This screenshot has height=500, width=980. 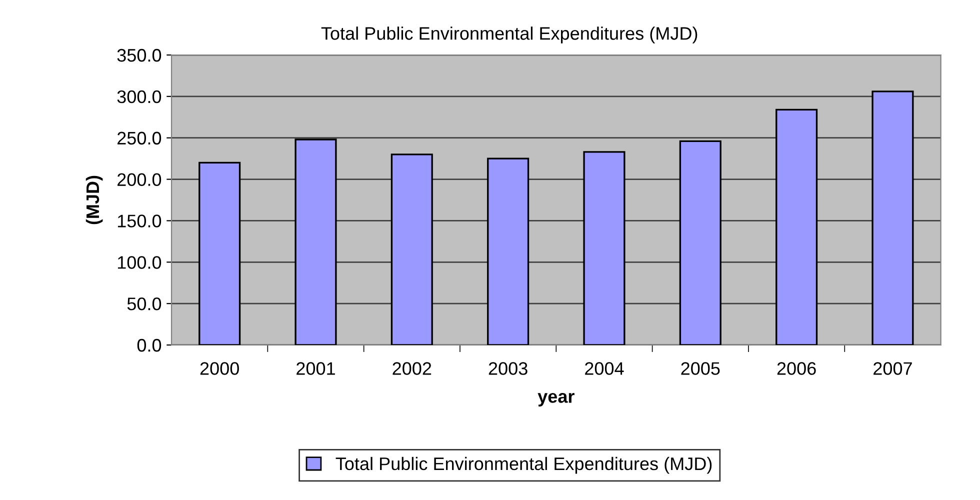 I want to click on x-tick-label: 2005, so click(x=700, y=368).